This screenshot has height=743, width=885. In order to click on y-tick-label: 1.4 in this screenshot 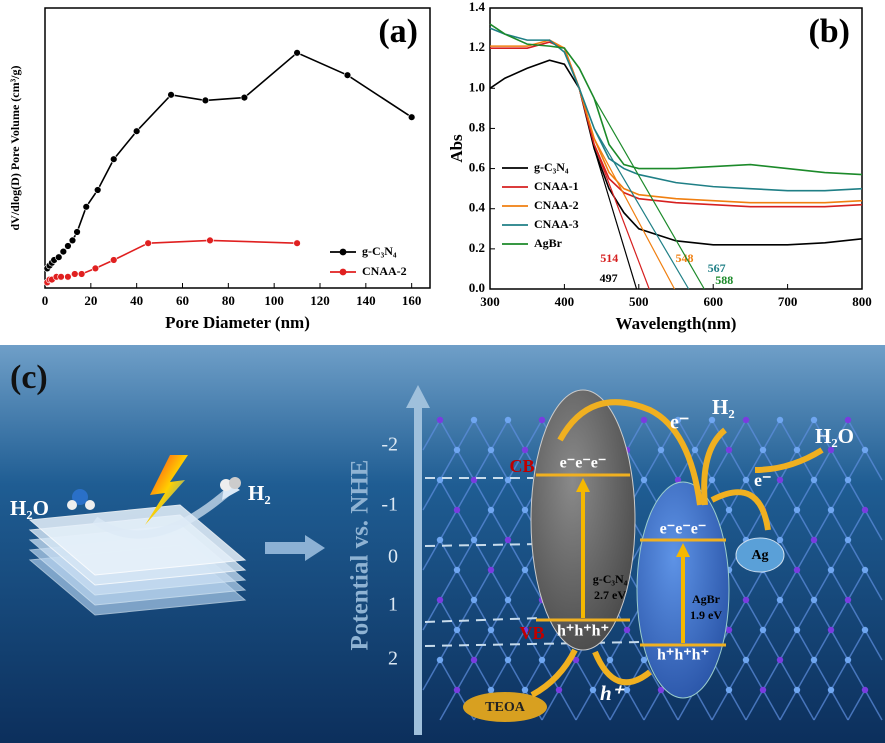, I will do `click(477, 7)`.